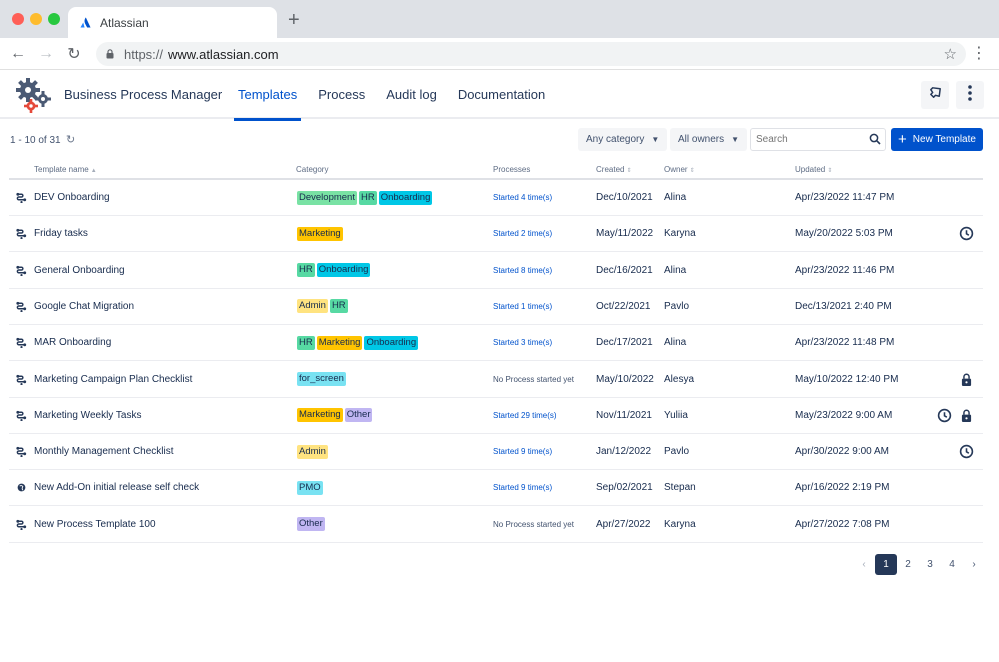 This screenshot has width=999, height=662. What do you see at coordinates (501, 94) in the screenshot?
I see `tab-documentation: Documentation` at bounding box center [501, 94].